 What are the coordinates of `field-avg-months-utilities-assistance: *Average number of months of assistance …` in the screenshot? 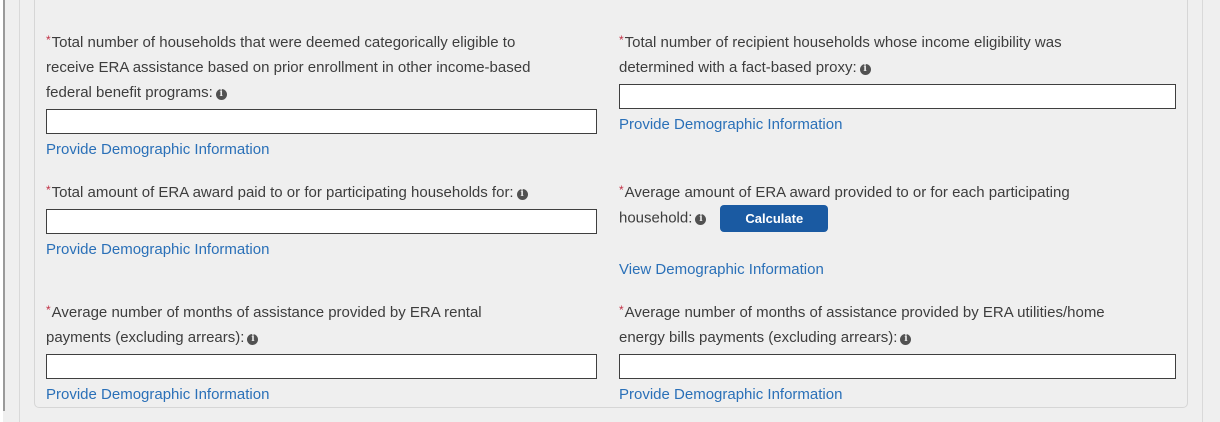 It's located at (897, 351).